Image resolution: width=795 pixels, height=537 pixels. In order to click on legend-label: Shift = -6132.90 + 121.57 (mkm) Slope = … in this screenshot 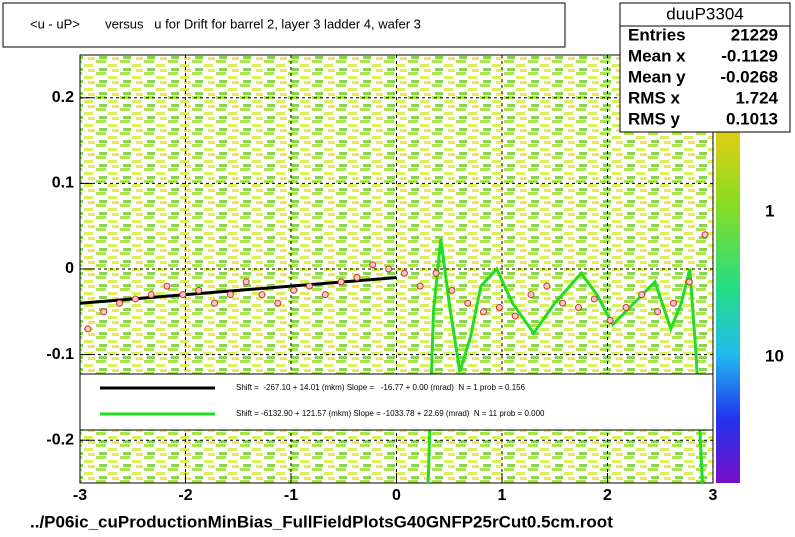, I will do `click(390, 413)`.